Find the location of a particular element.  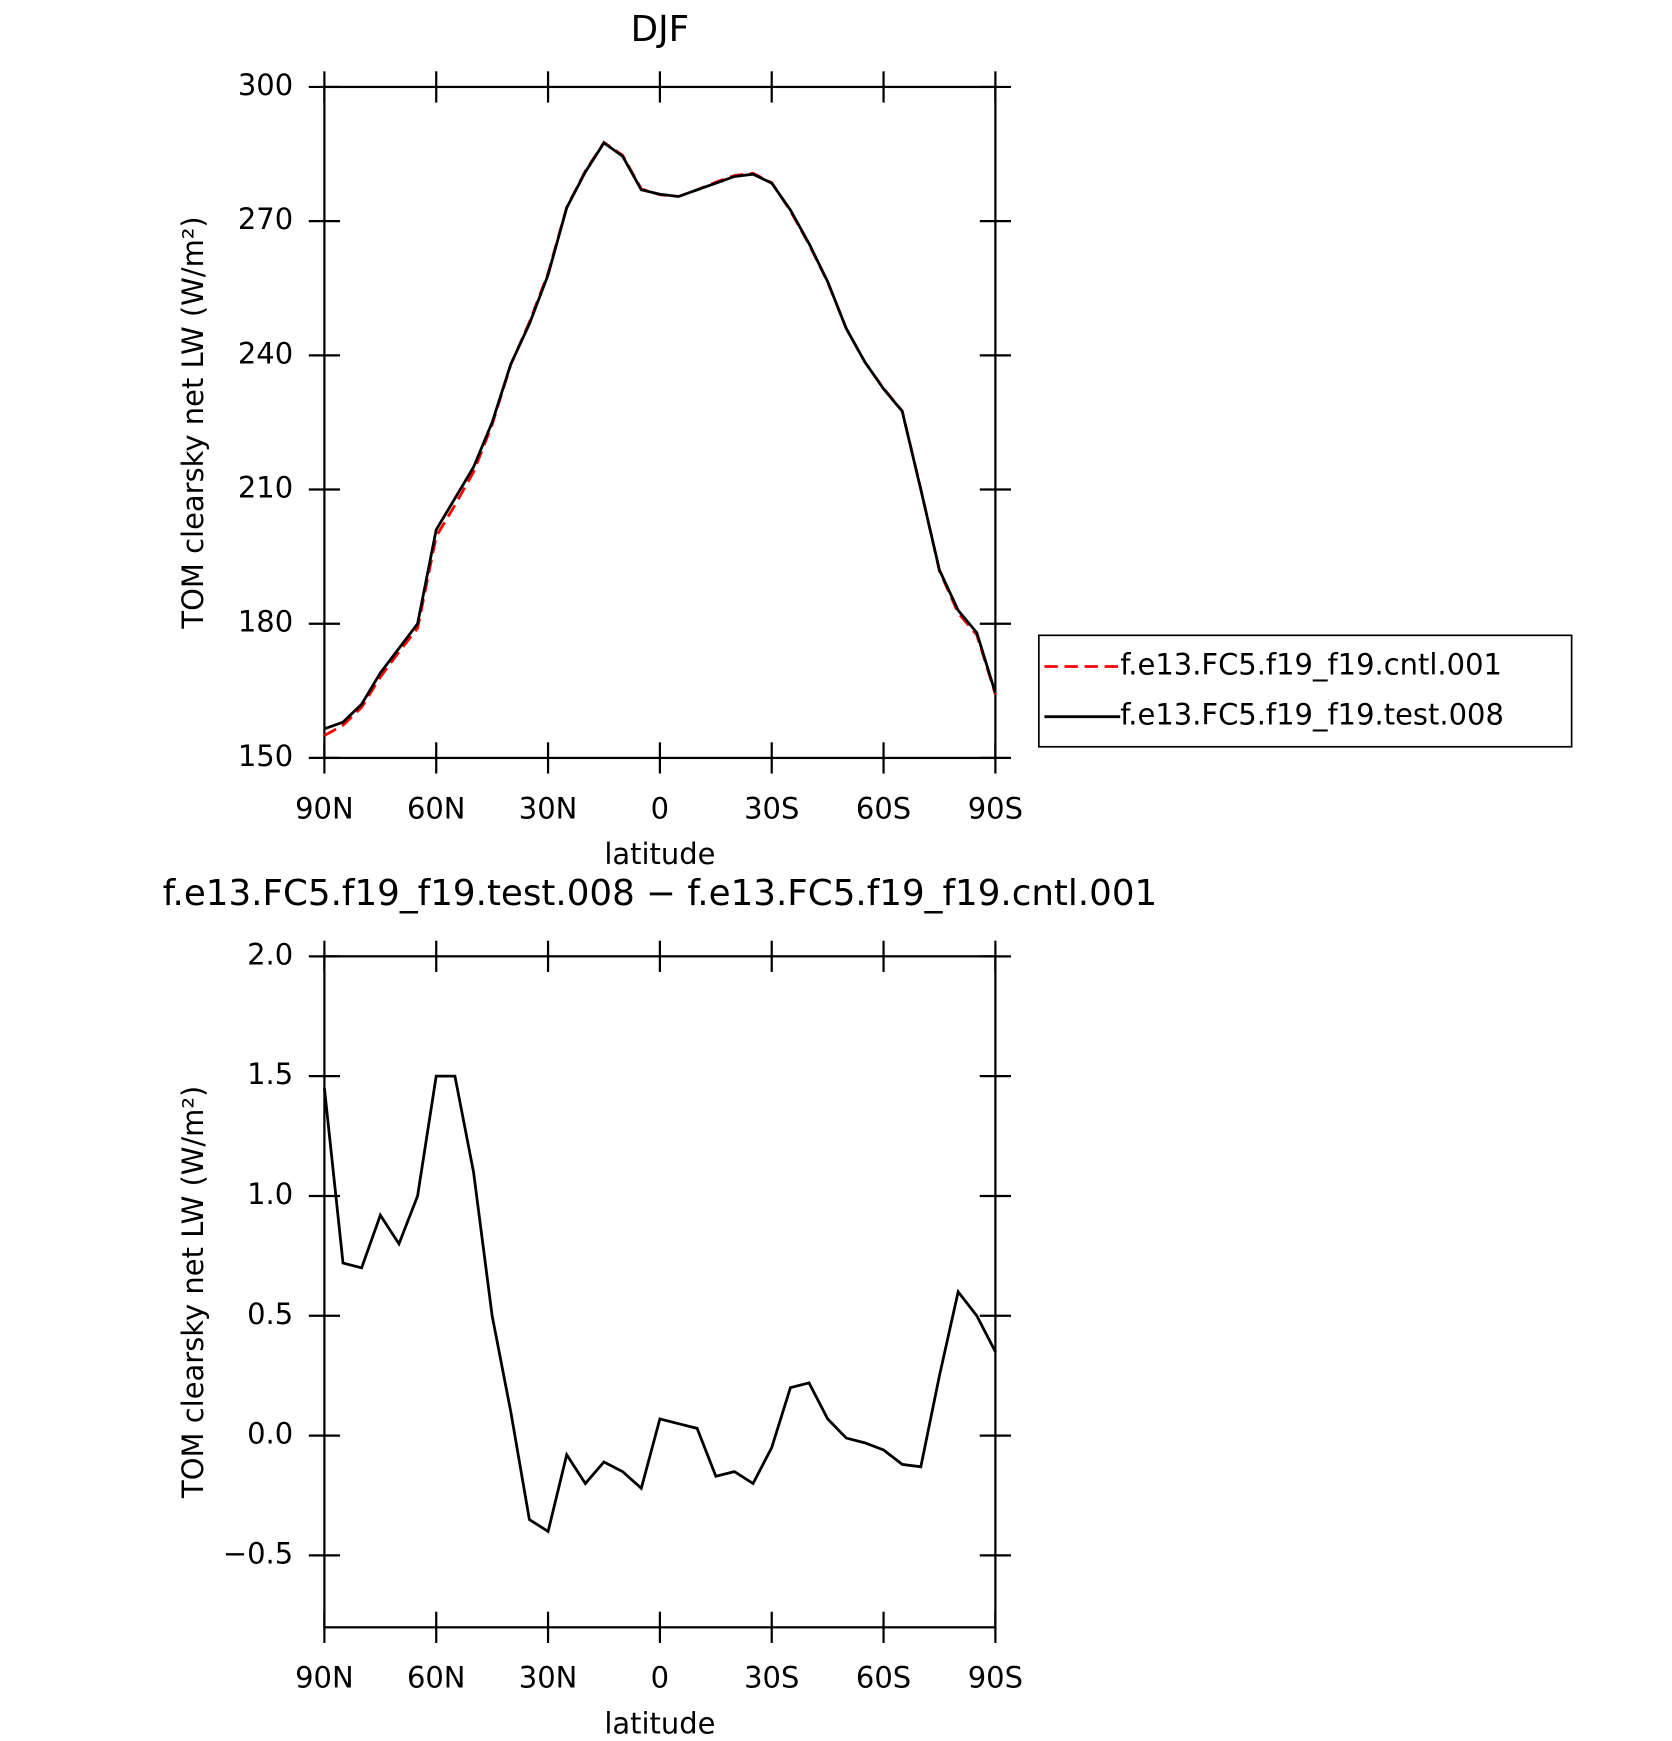

y-tick-label: 1.0 is located at coordinates (270, 1194).